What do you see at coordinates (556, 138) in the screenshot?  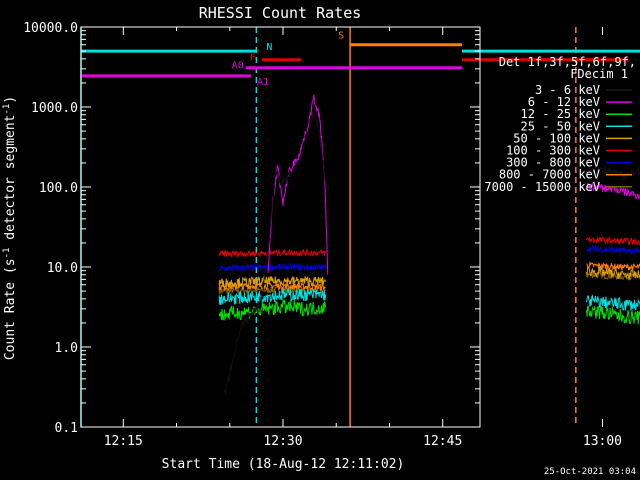 I see `legend-label-4: 50 - 100 keV` at bounding box center [556, 138].